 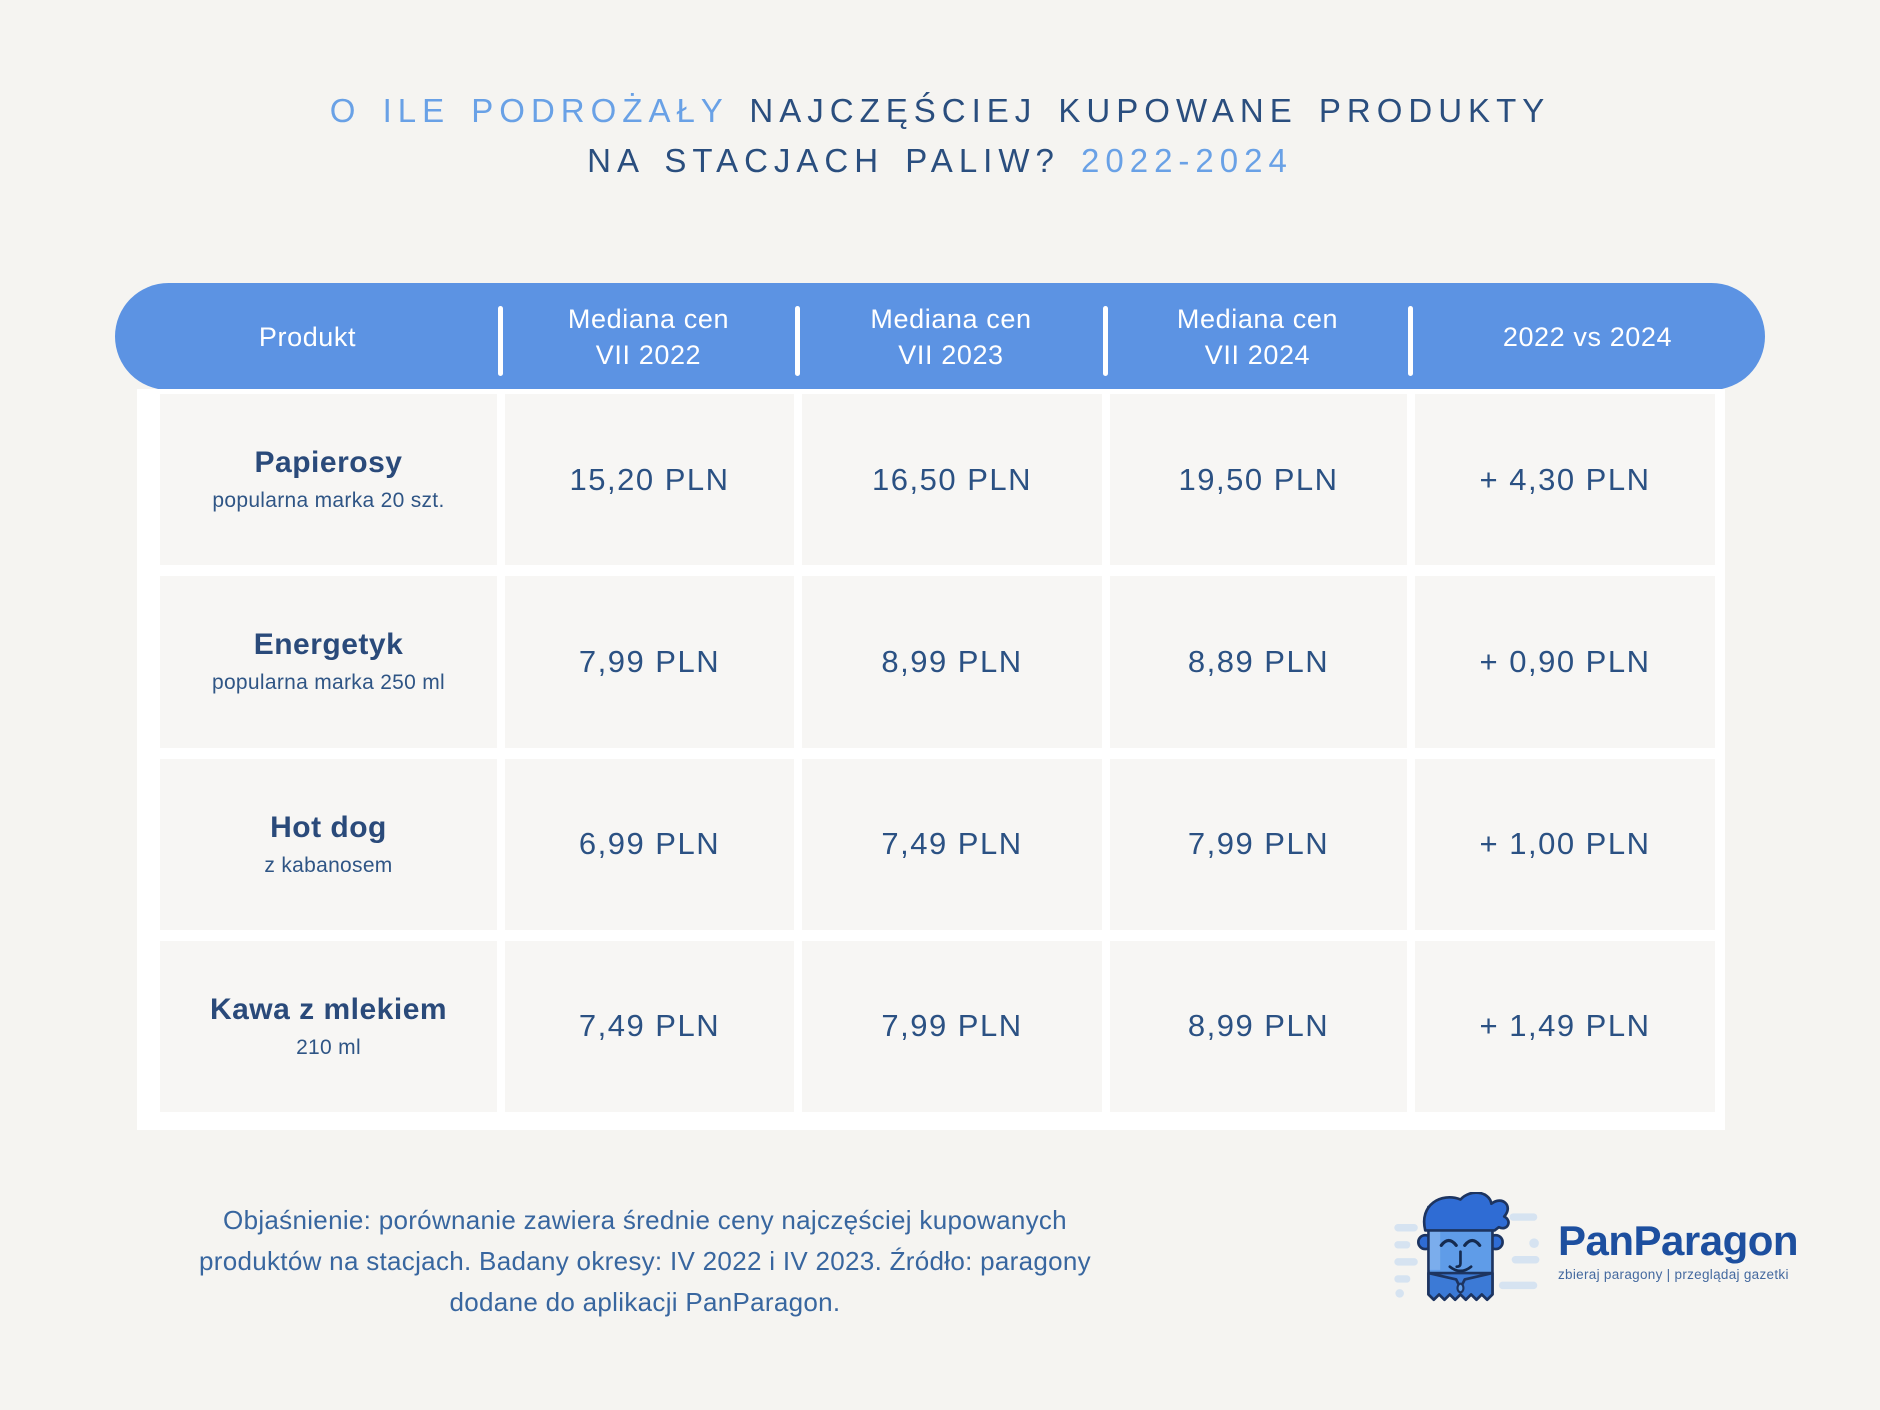 I want to click on product-name: Hot dog, so click(x=328, y=827).